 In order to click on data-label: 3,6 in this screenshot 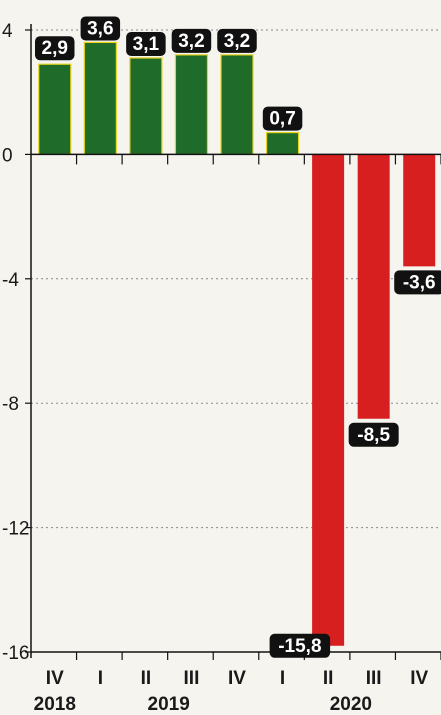, I will do `click(100, 28)`.